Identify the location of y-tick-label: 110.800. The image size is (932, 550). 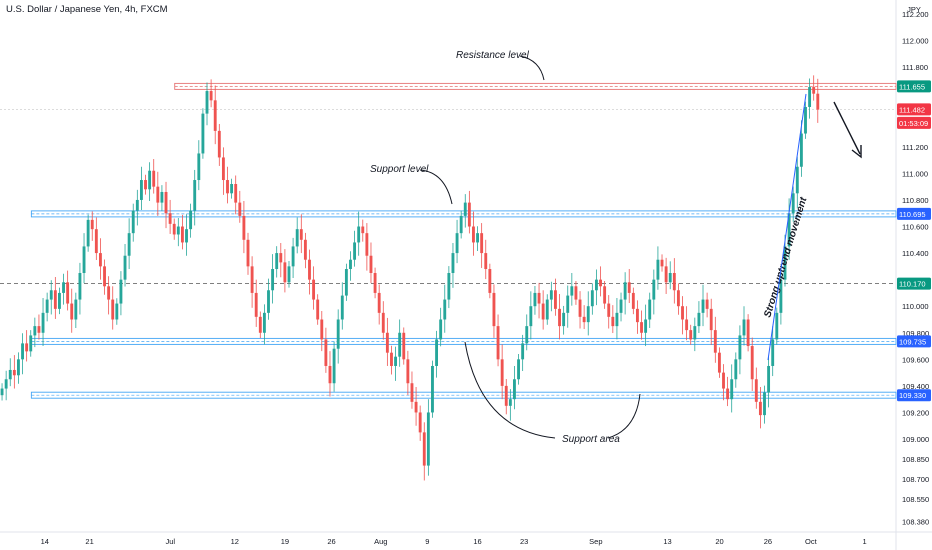
(915, 200).